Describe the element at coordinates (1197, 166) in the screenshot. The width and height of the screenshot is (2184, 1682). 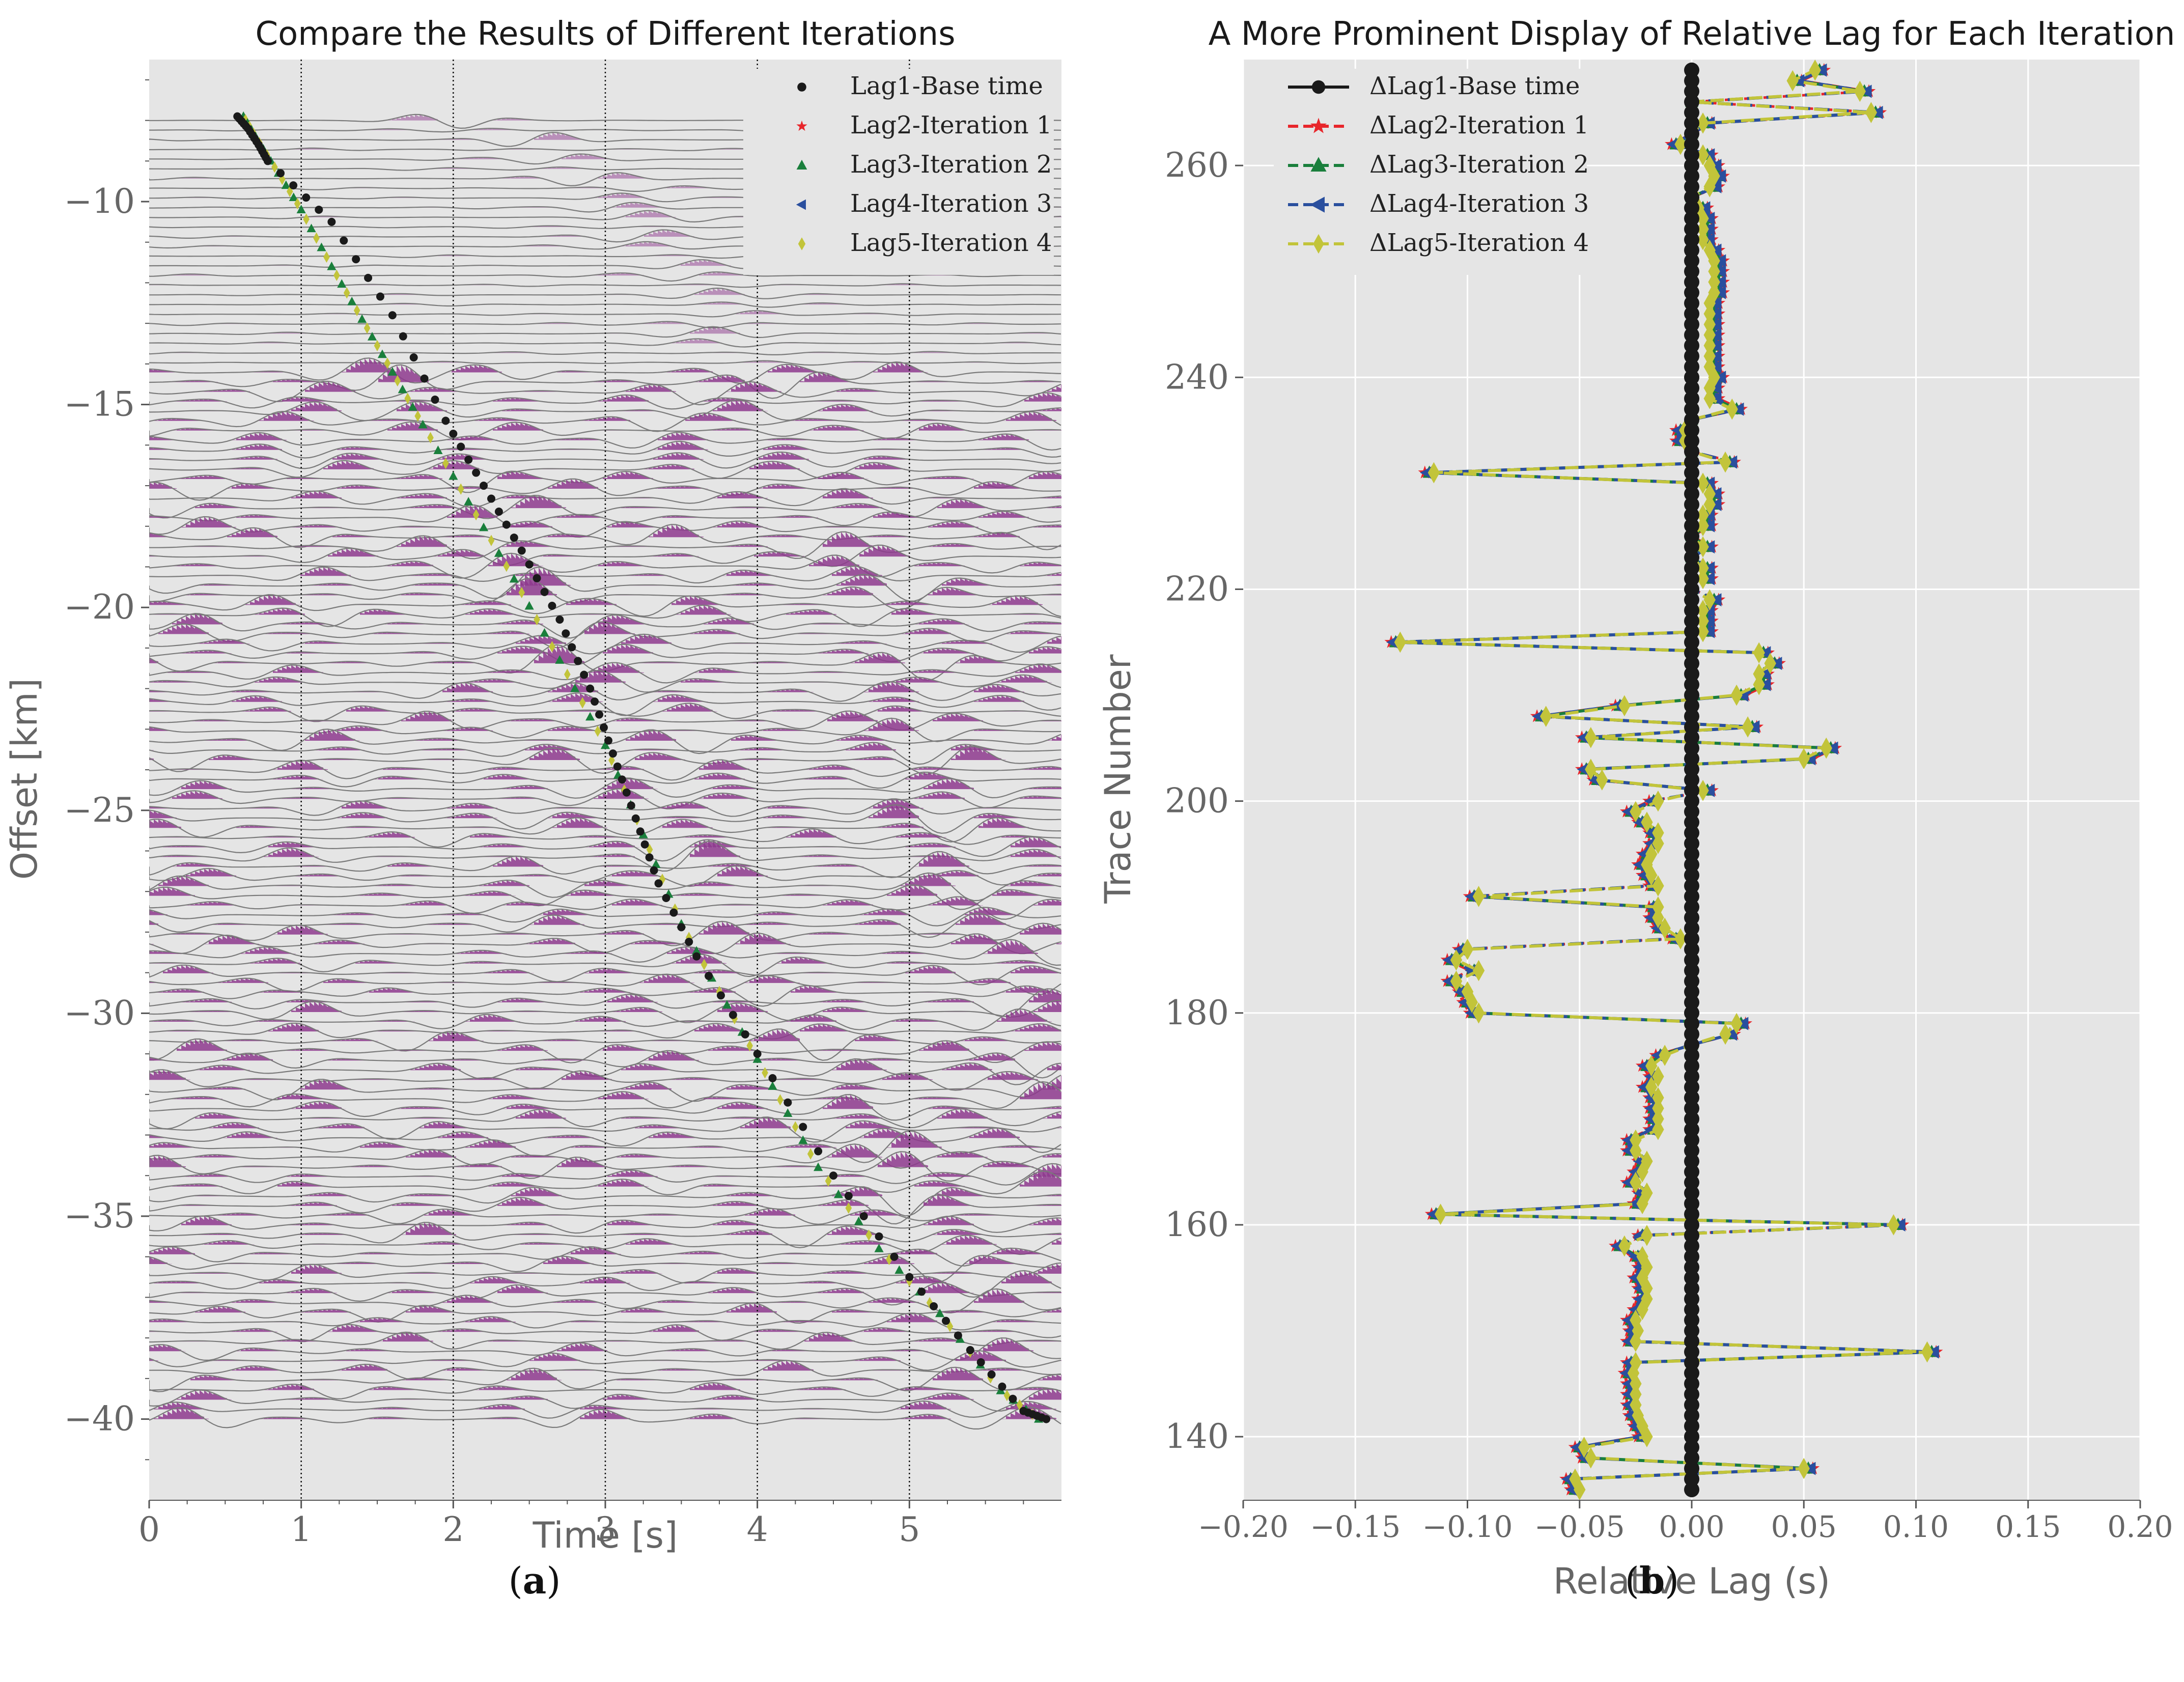
I see `y-tick-label: 260` at that location.